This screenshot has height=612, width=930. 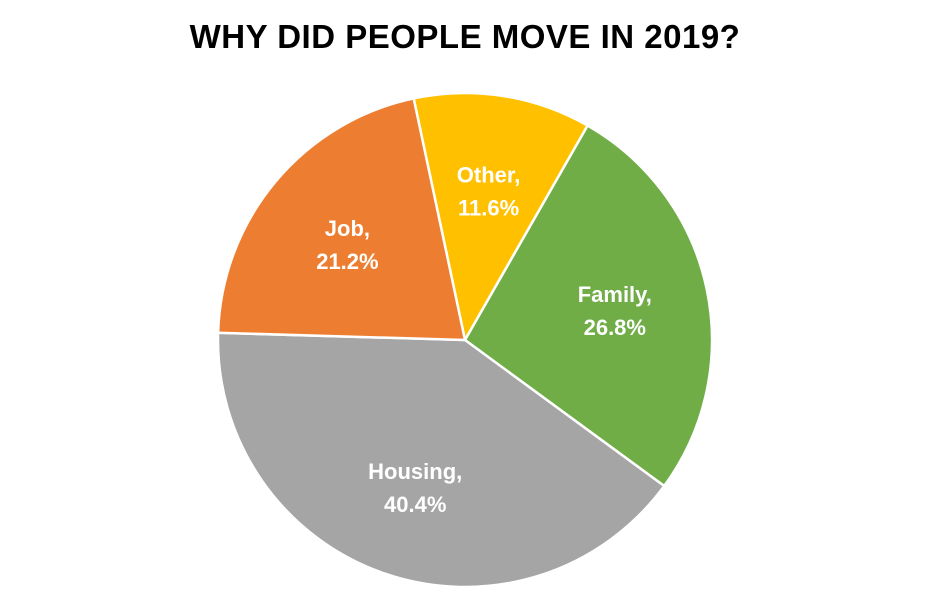 What do you see at coordinates (415, 488) in the screenshot?
I see `pie-label-housing: Housing, 40.4%` at bounding box center [415, 488].